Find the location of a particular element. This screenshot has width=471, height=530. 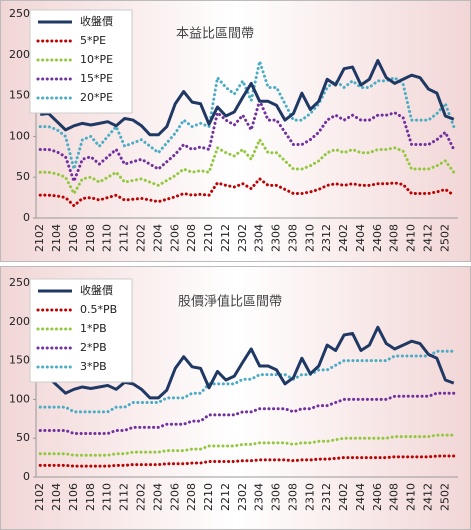

legend-label: 15*PE is located at coordinates (96, 78).